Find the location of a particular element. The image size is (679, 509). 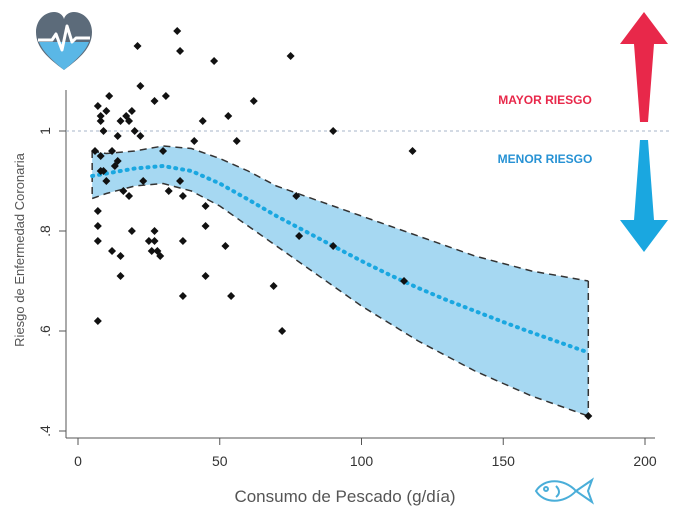

higher-risk-label: MAYOR RIESGO is located at coordinates (545, 100).